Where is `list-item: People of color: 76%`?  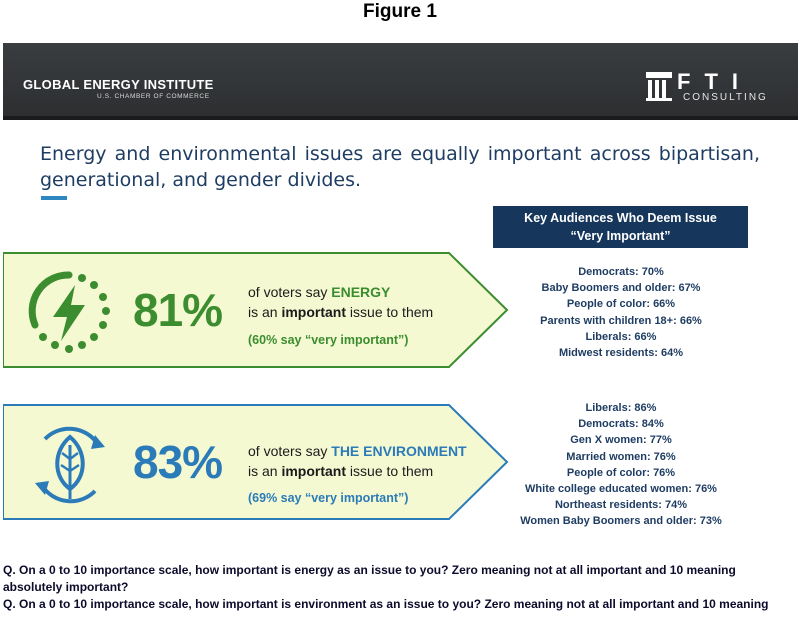 list-item: People of color: 76% is located at coordinates (621, 472).